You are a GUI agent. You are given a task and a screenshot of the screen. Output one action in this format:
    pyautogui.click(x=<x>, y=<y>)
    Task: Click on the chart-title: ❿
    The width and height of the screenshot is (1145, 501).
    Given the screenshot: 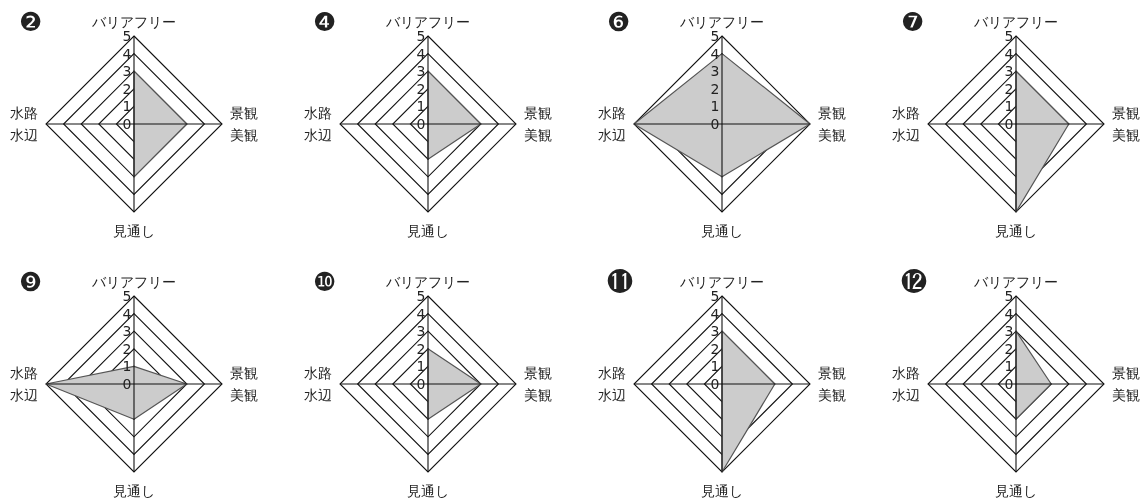 What is the action you would take?
    pyautogui.click(x=325, y=282)
    